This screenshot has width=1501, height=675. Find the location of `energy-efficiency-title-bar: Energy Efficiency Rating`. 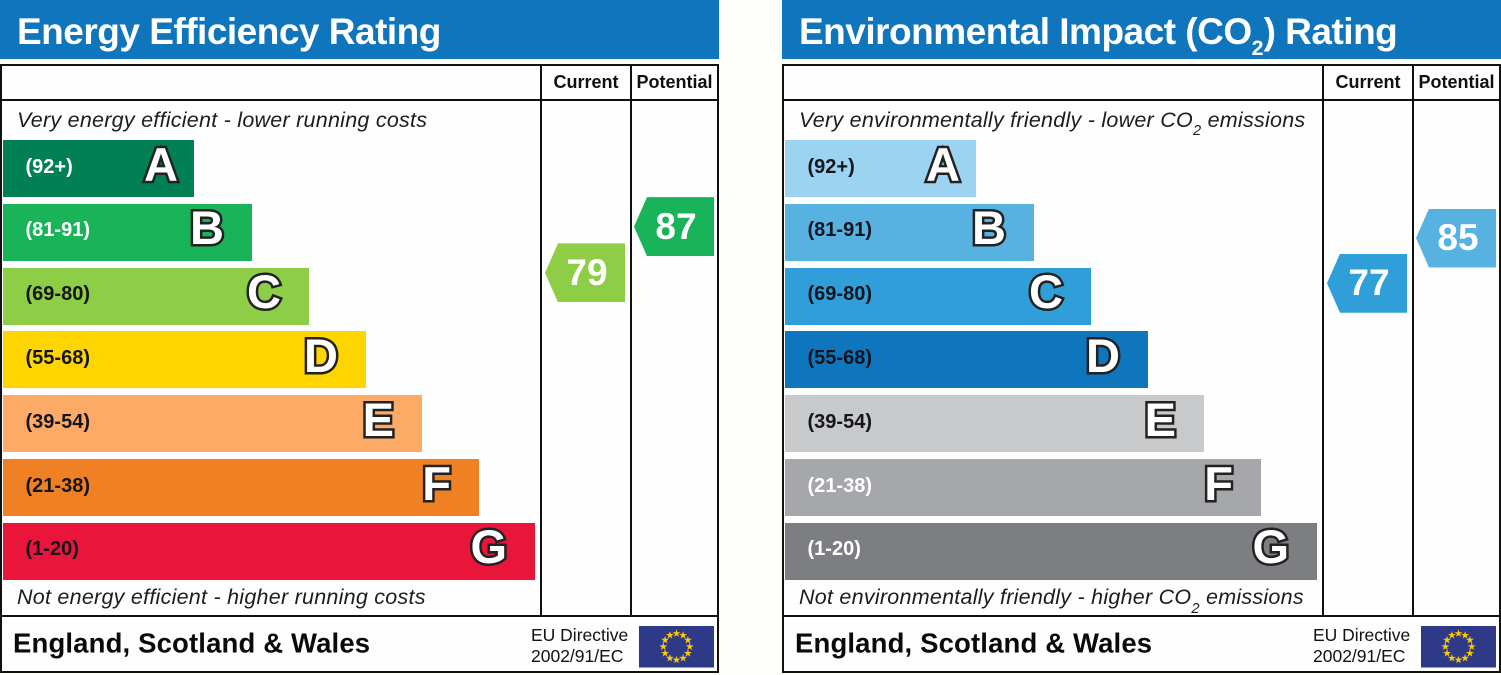

energy-efficiency-title-bar: Energy Efficiency Rating is located at coordinates (359, 29).